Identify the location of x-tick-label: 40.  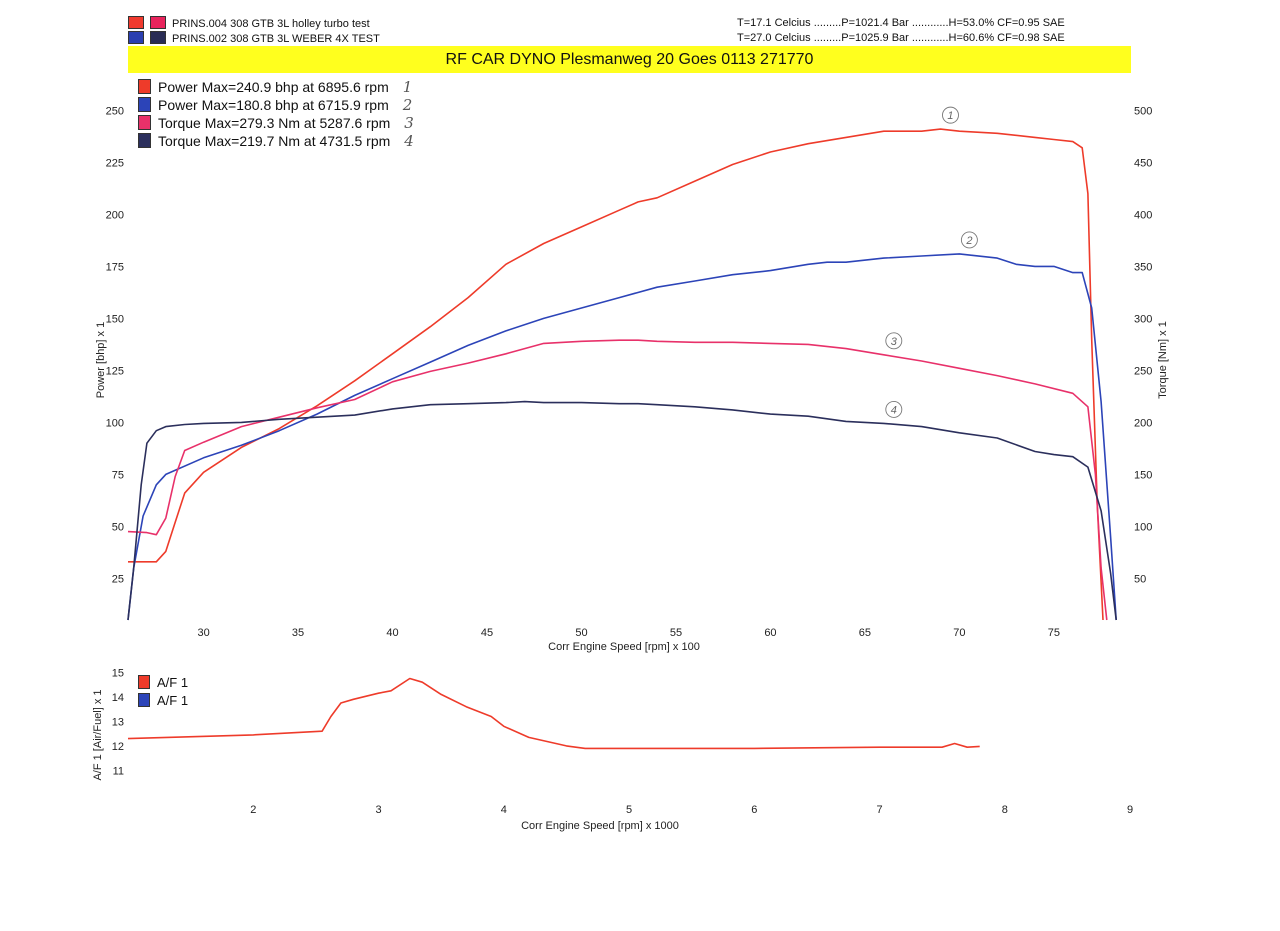
(392, 633).